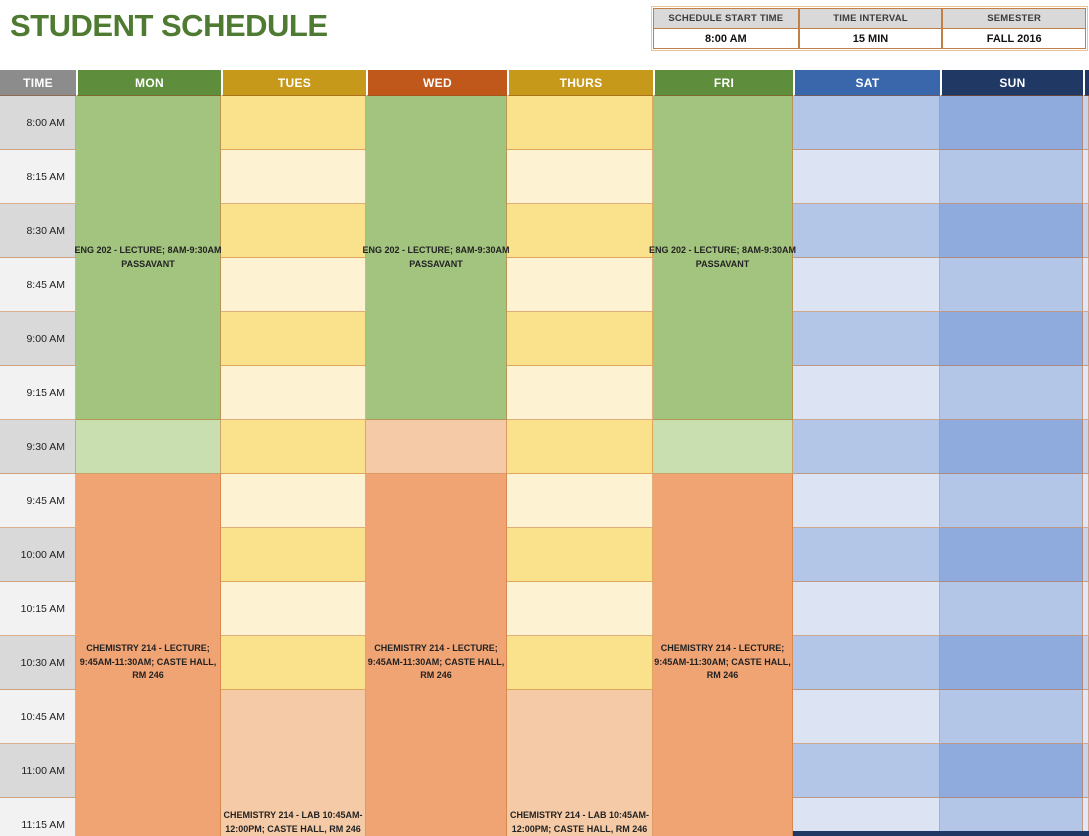 This screenshot has width=1089, height=836. What do you see at coordinates (38, 83) in the screenshot?
I see `column-header-time: TIME` at bounding box center [38, 83].